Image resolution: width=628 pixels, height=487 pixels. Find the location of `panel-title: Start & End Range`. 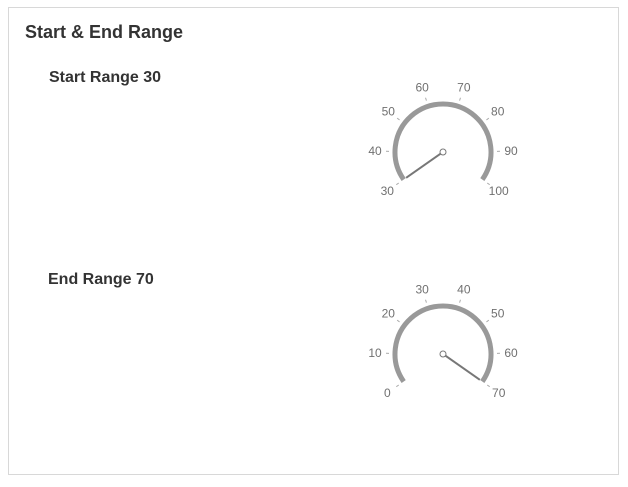

panel-title: Start & End Range is located at coordinates (104, 32).